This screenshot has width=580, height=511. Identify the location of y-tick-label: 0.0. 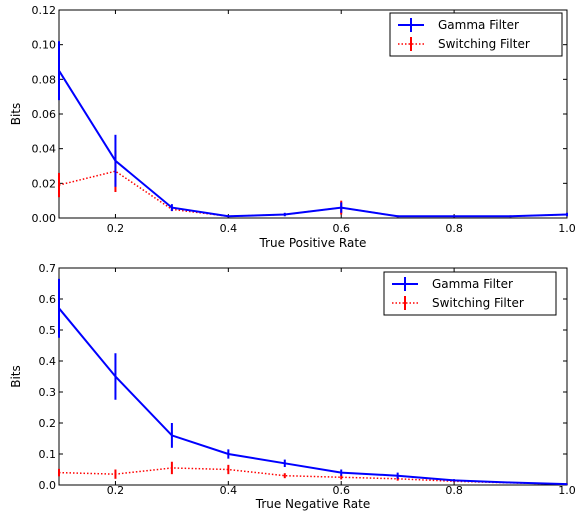
(48, 485).